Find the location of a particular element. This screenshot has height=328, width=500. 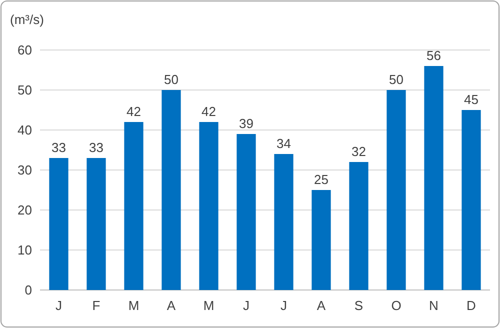

data-label: 39 is located at coordinates (246, 123).